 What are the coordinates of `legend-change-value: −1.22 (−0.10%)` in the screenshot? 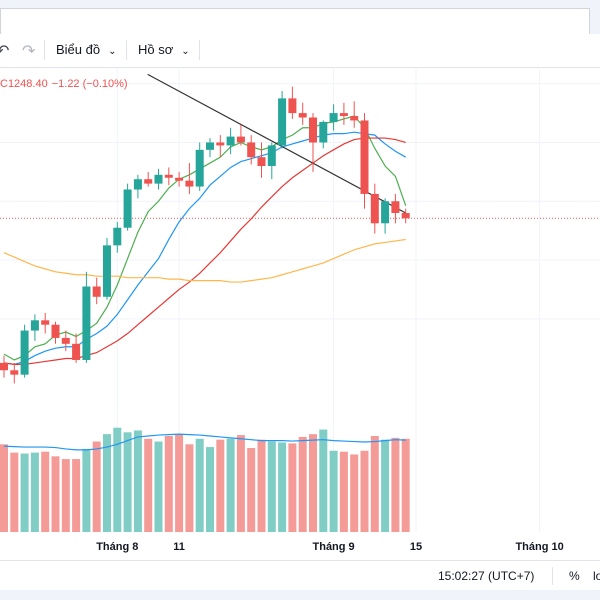 It's located at (90, 84).